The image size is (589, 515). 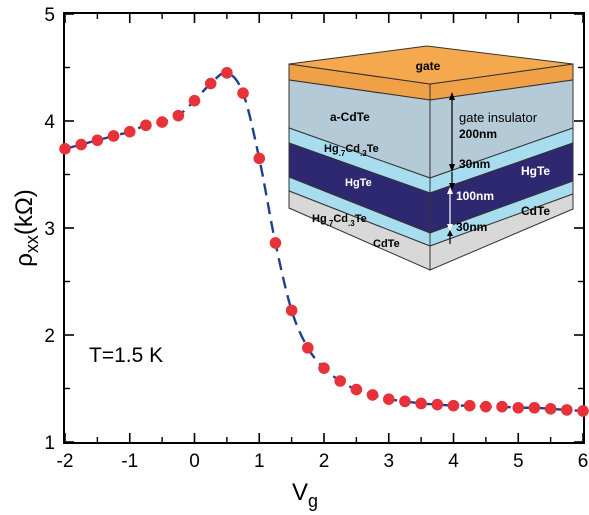 I want to click on inset-label-well-side: HgTe, so click(x=535, y=171).